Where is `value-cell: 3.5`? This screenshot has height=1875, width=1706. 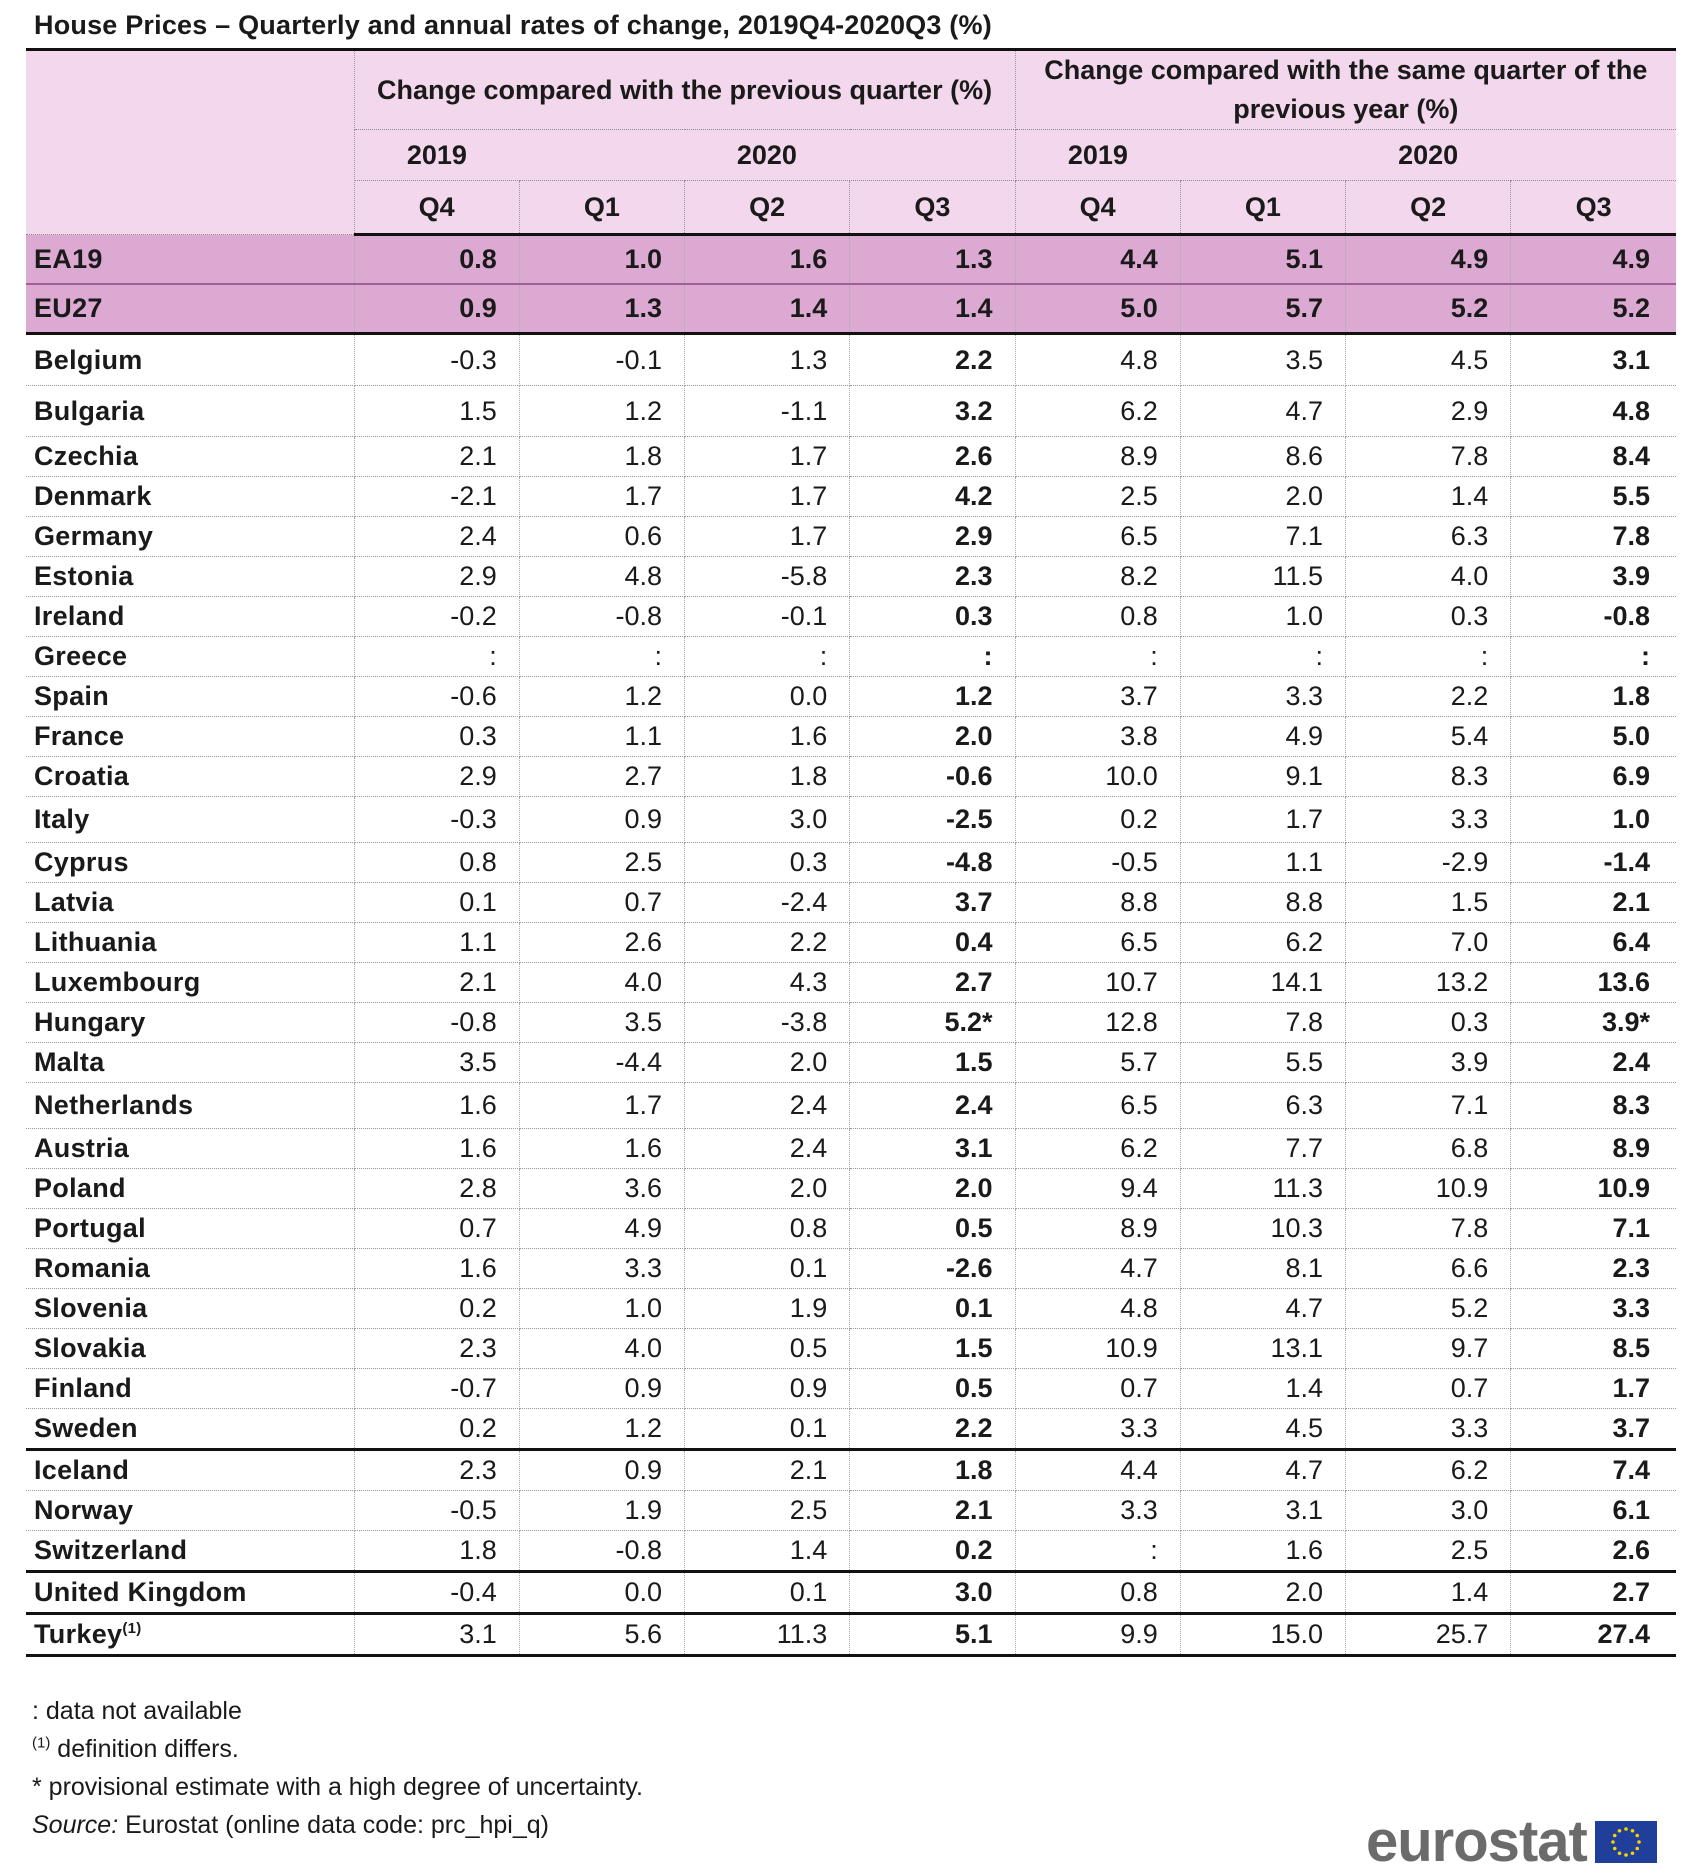 value-cell: 3.5 is located at coordinates (437, 1062).